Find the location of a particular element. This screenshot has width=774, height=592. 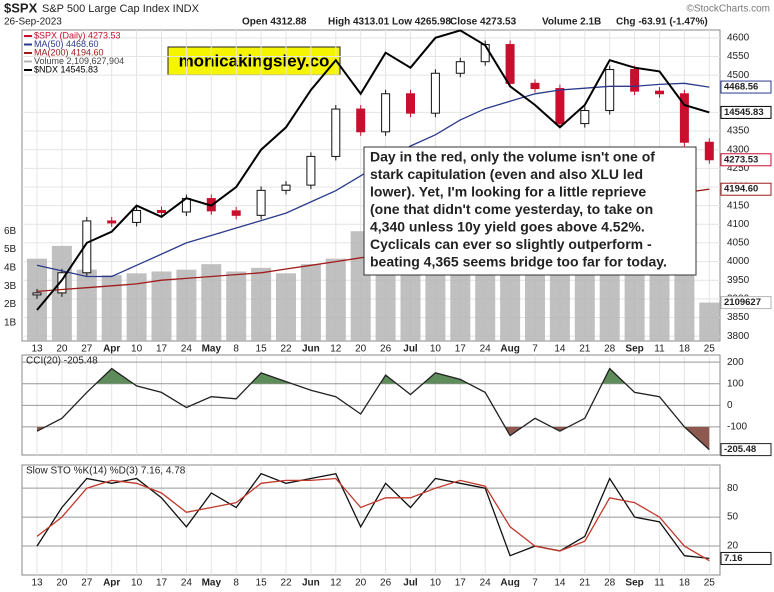

x-tick-label: 25 is located at coordinates (710, 582).